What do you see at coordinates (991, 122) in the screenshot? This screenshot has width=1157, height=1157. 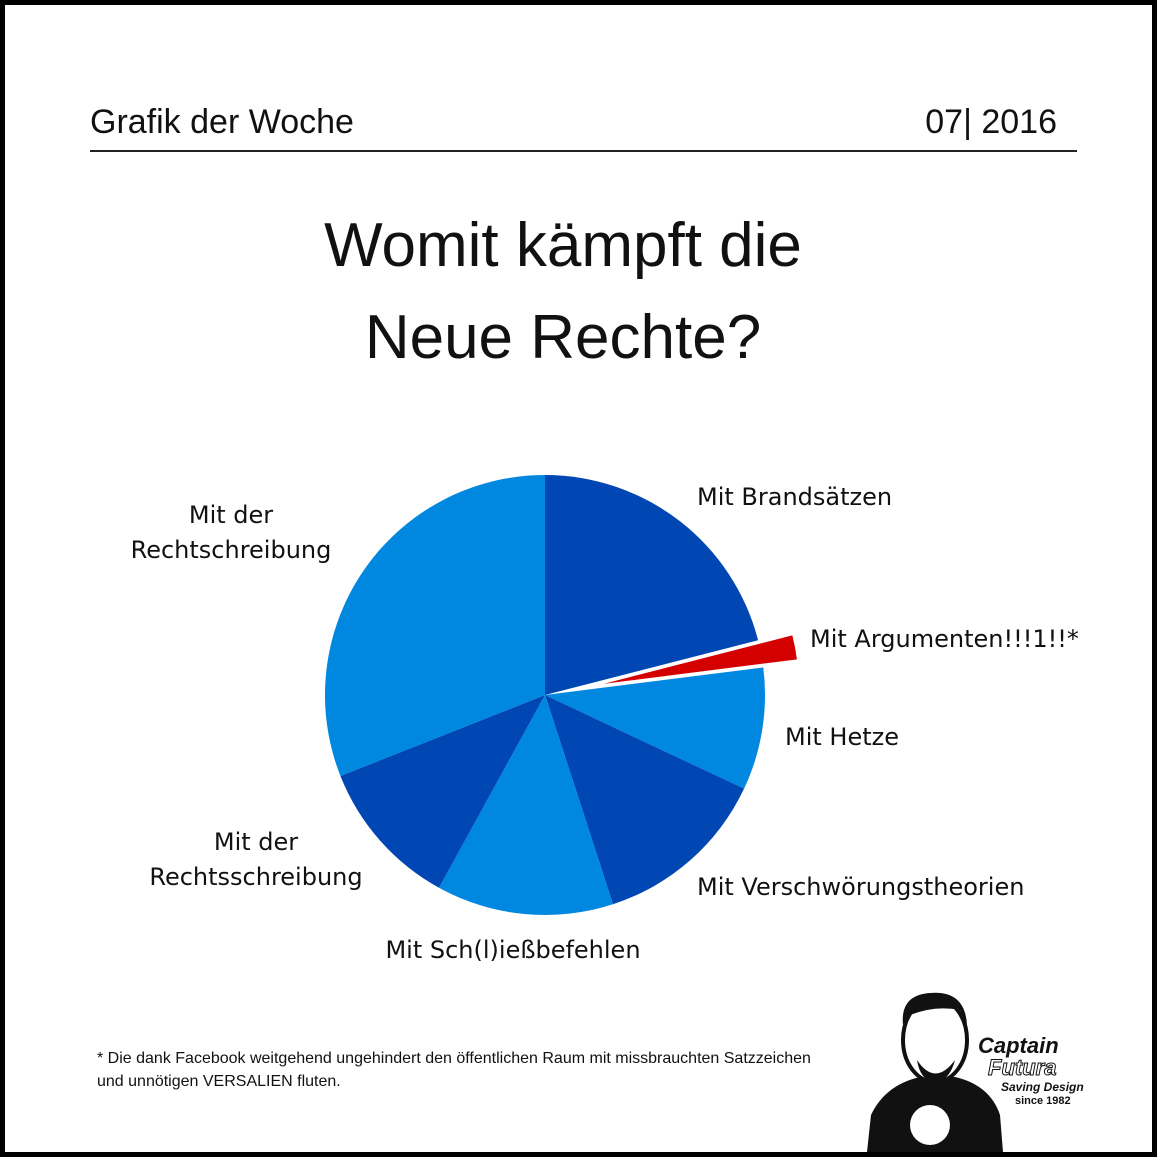 I see `header-right: 07| 2016` at bounding box center [991, 122].